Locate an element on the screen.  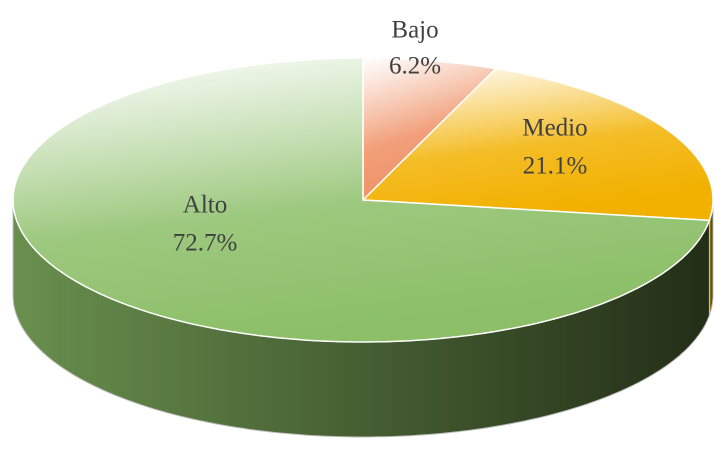
slice-label-name: Medio is located at coordinates (554, 128).